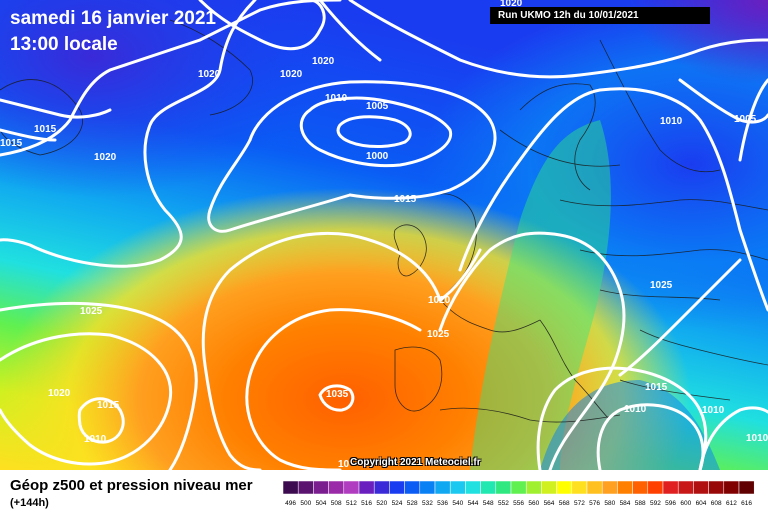 The image size is (768, 512). Describe the element at coordinates (685, 503) in the screenshot. I see `scale-label: 600` at that location.